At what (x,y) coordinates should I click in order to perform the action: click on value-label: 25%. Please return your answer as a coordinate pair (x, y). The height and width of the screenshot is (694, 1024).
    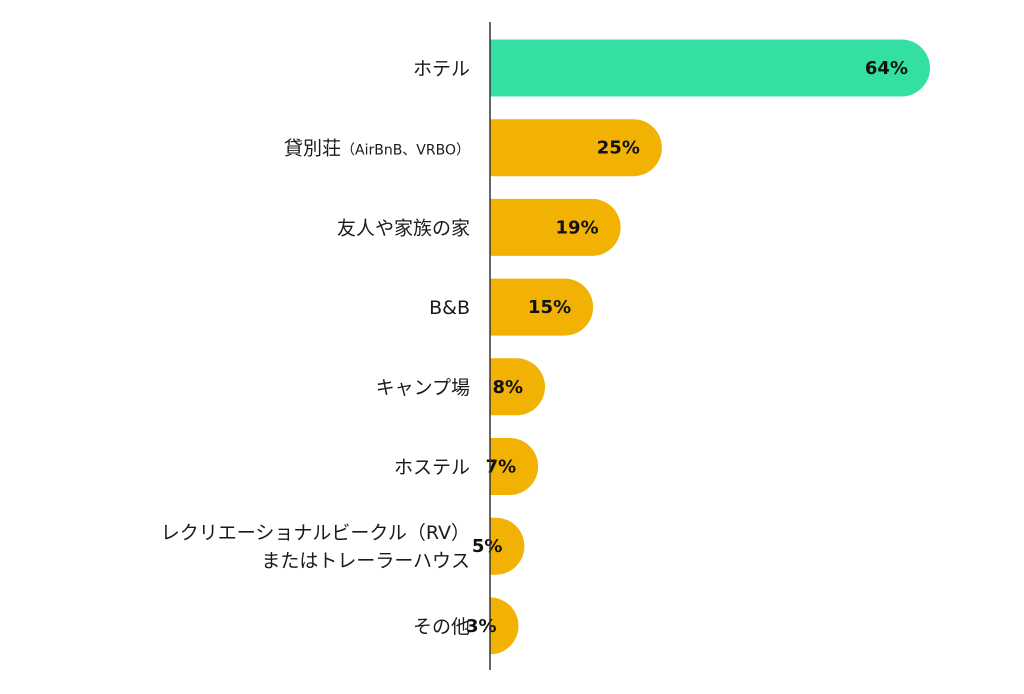
    Looking at the image, I should click on (618, 148).